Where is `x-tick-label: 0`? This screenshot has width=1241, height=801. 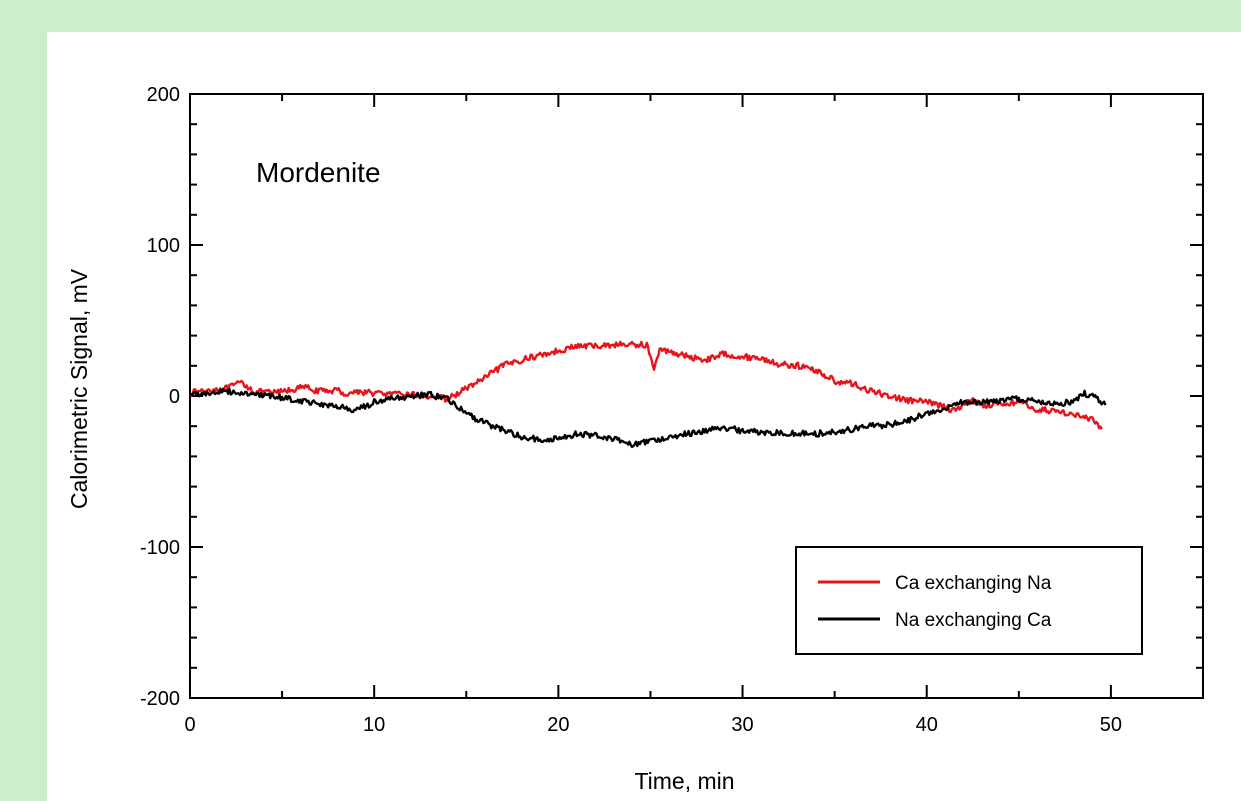 x-tick-label: 0 is located at coordinates (189, 725).